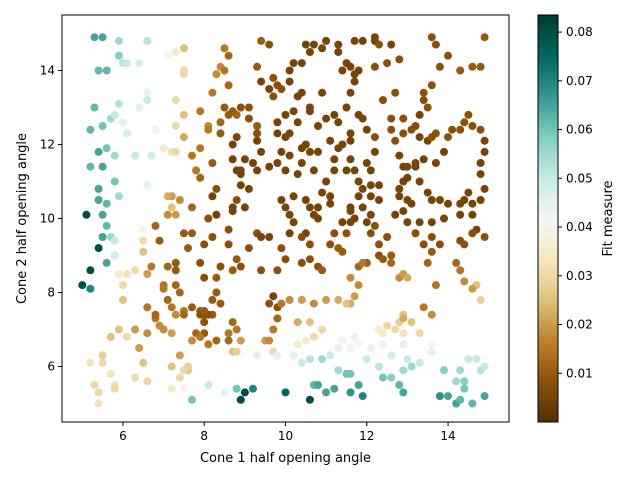 The width and height of the screenshot is (640, 484). Describe the element at coordinates (123, 436) in the screenshot. I see `x-tick-label: 6` at that location.